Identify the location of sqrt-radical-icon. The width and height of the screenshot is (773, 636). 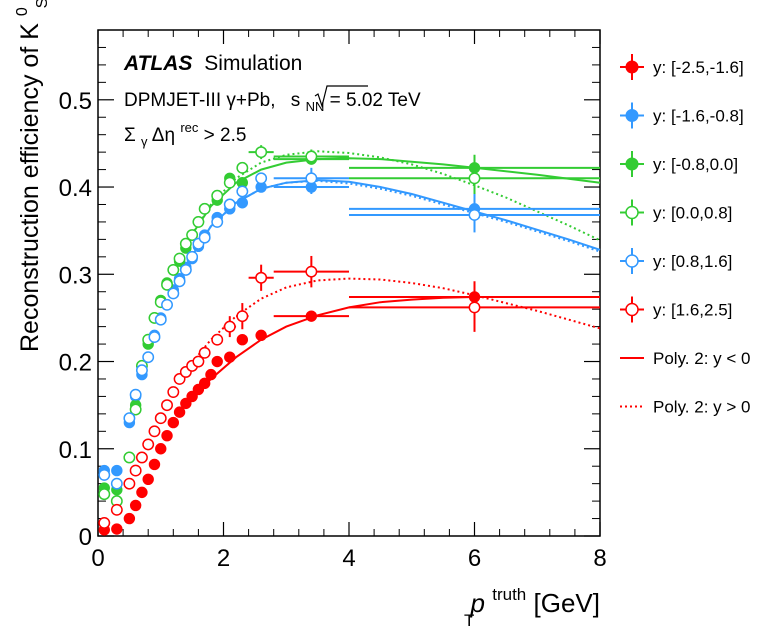
(341, 97).